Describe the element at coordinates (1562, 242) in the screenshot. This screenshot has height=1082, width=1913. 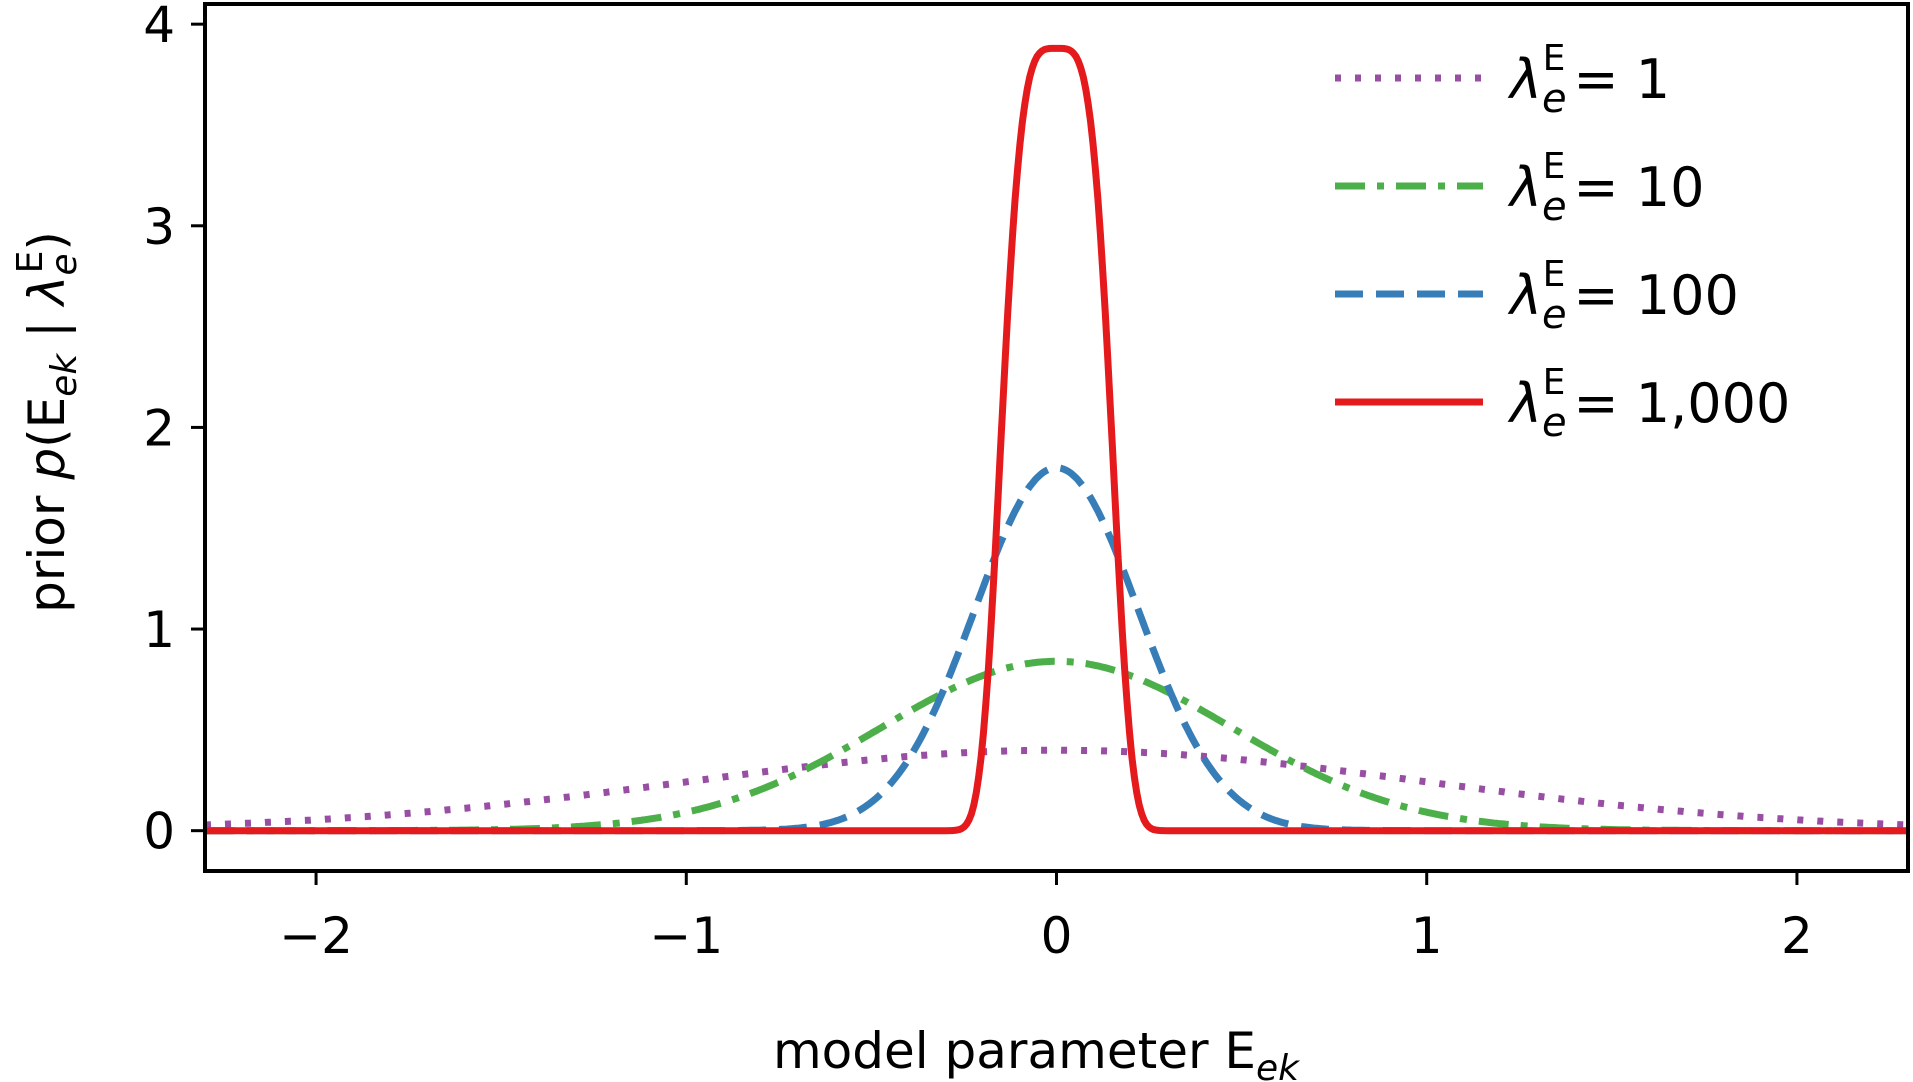
I see `legend: λeE = 1 λeE = 10 λeE = 100 λeE = 1,000` at that location.